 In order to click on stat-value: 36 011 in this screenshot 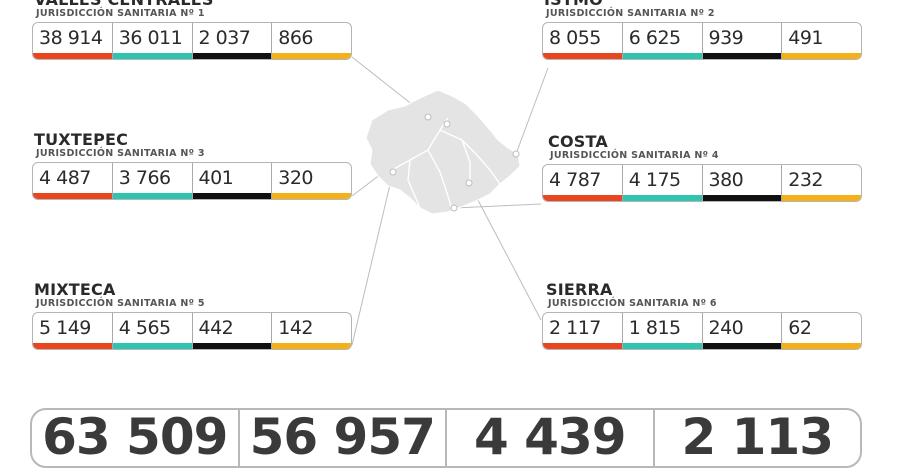, I will do `click(150, 38)`.